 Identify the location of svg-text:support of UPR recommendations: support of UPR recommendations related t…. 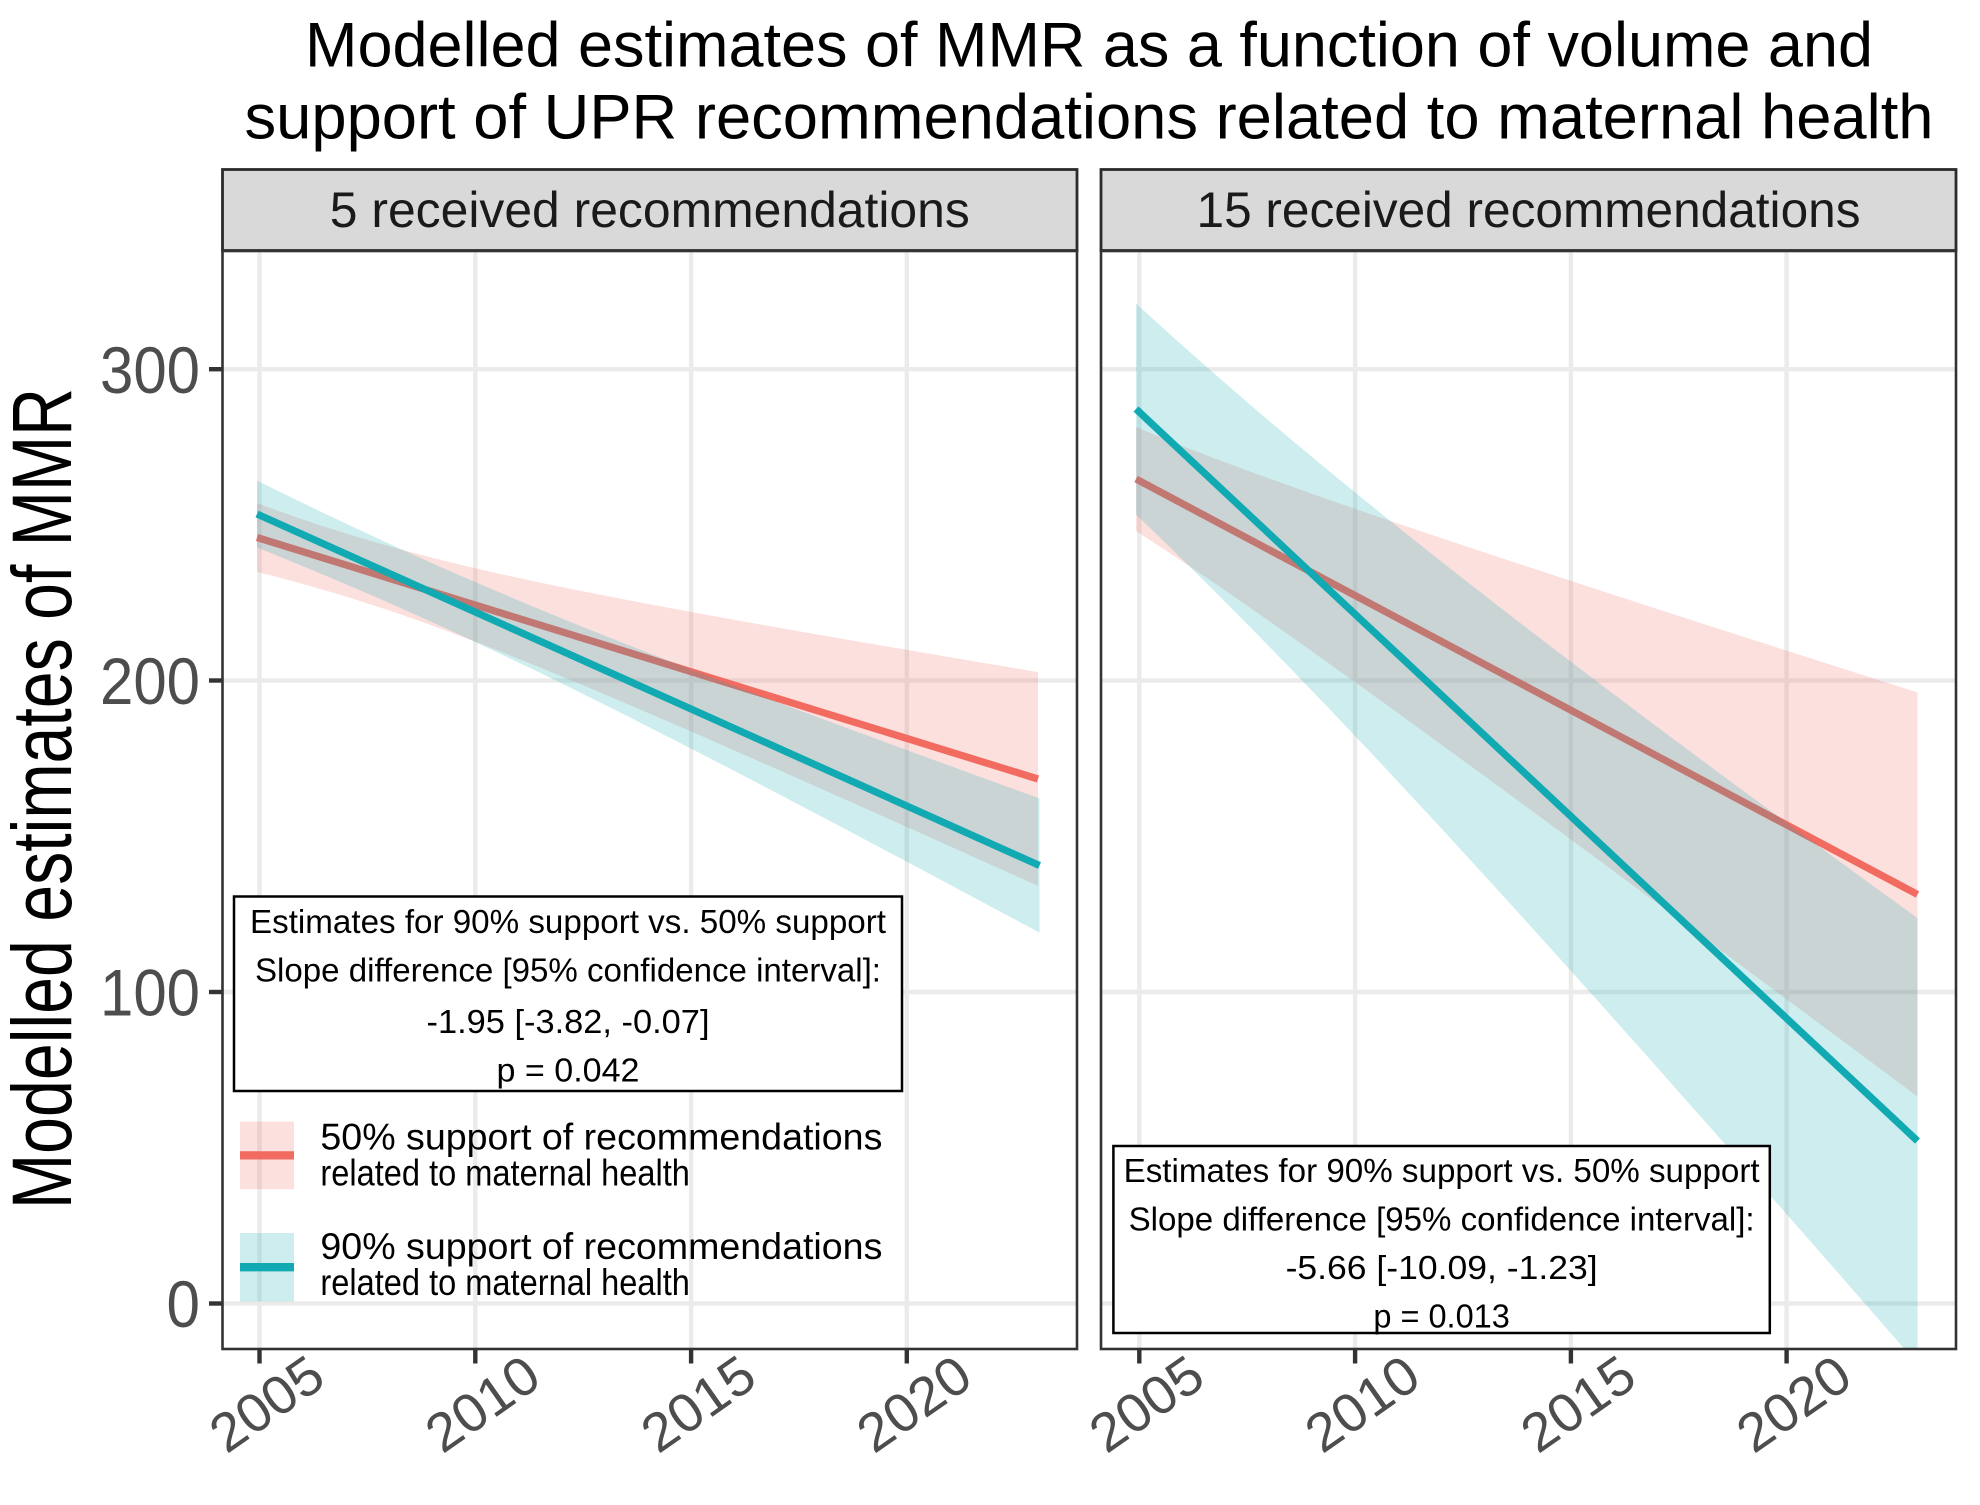
(1089, 118).